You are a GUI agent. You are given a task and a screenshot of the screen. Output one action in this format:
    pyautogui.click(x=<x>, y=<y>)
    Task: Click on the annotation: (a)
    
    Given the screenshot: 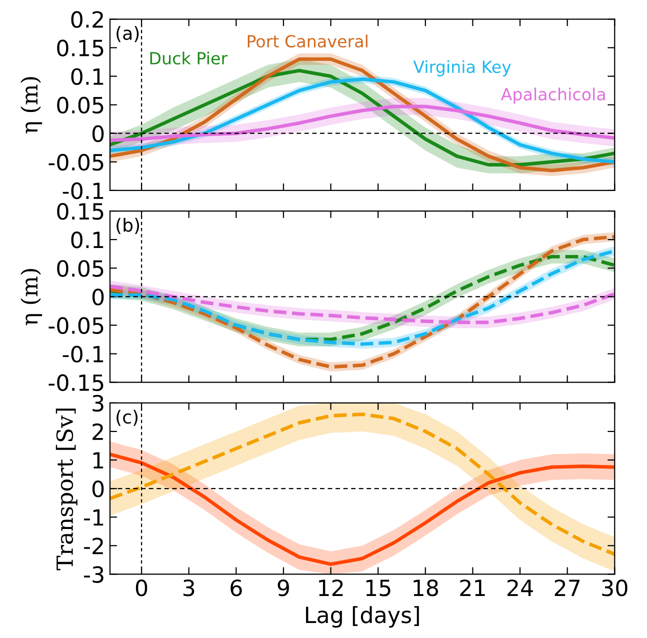 What is the action you would take?
    pyautogui.click(x=127, y=34)
    